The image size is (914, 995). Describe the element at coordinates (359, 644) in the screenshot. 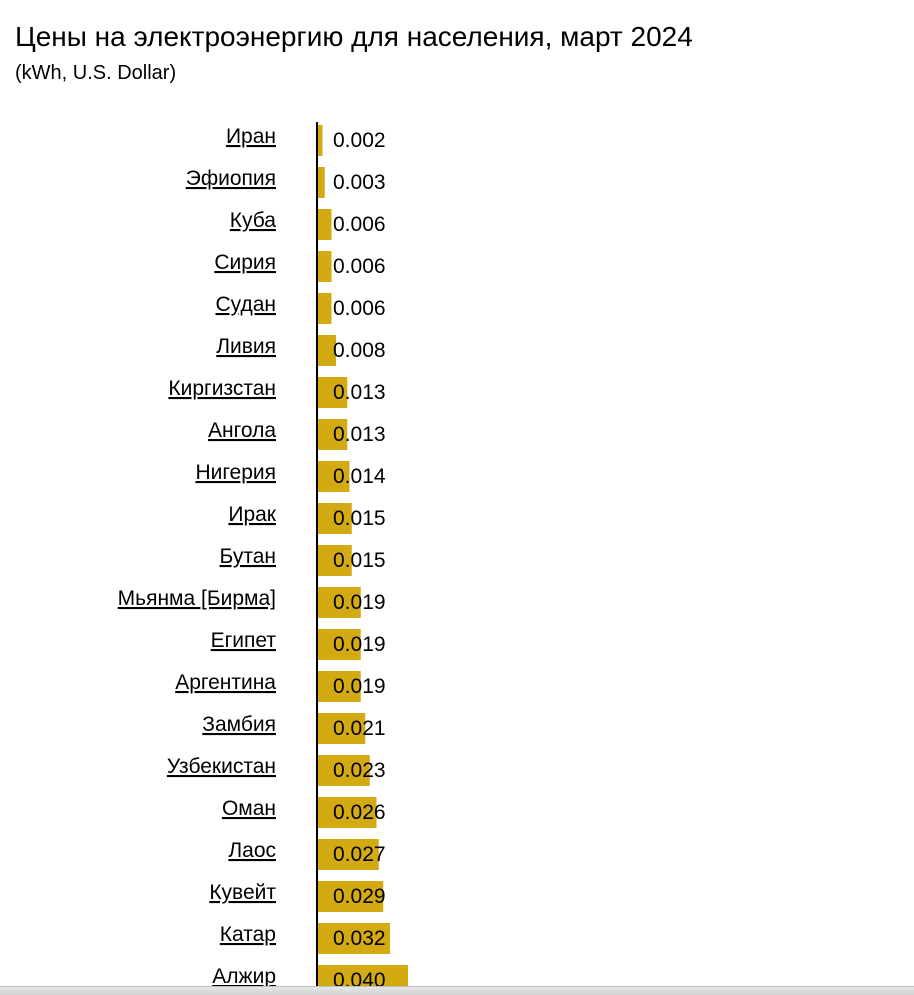

I see `value-label-13: 0.019` at that location.